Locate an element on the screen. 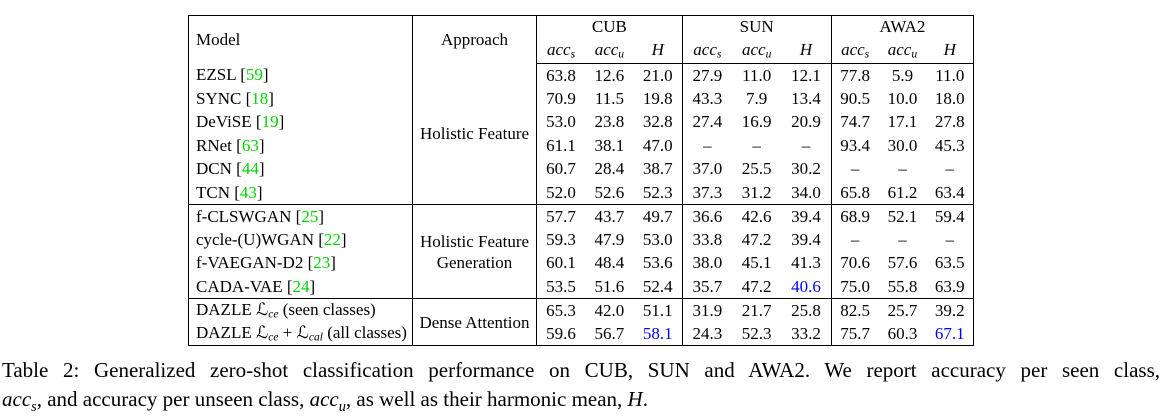 The image size is (1162, 417). metric-value-cell: 42.0 is located at coordinates (609, 310).